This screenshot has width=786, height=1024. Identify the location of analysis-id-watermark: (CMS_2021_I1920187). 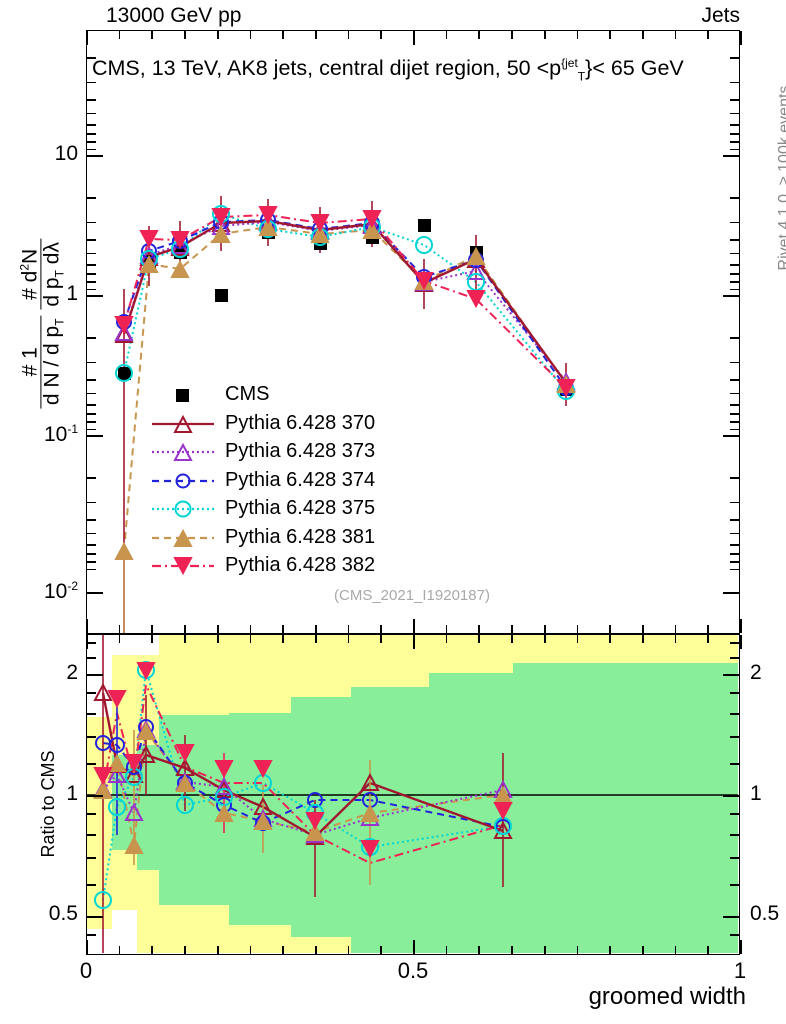
(412, 595).